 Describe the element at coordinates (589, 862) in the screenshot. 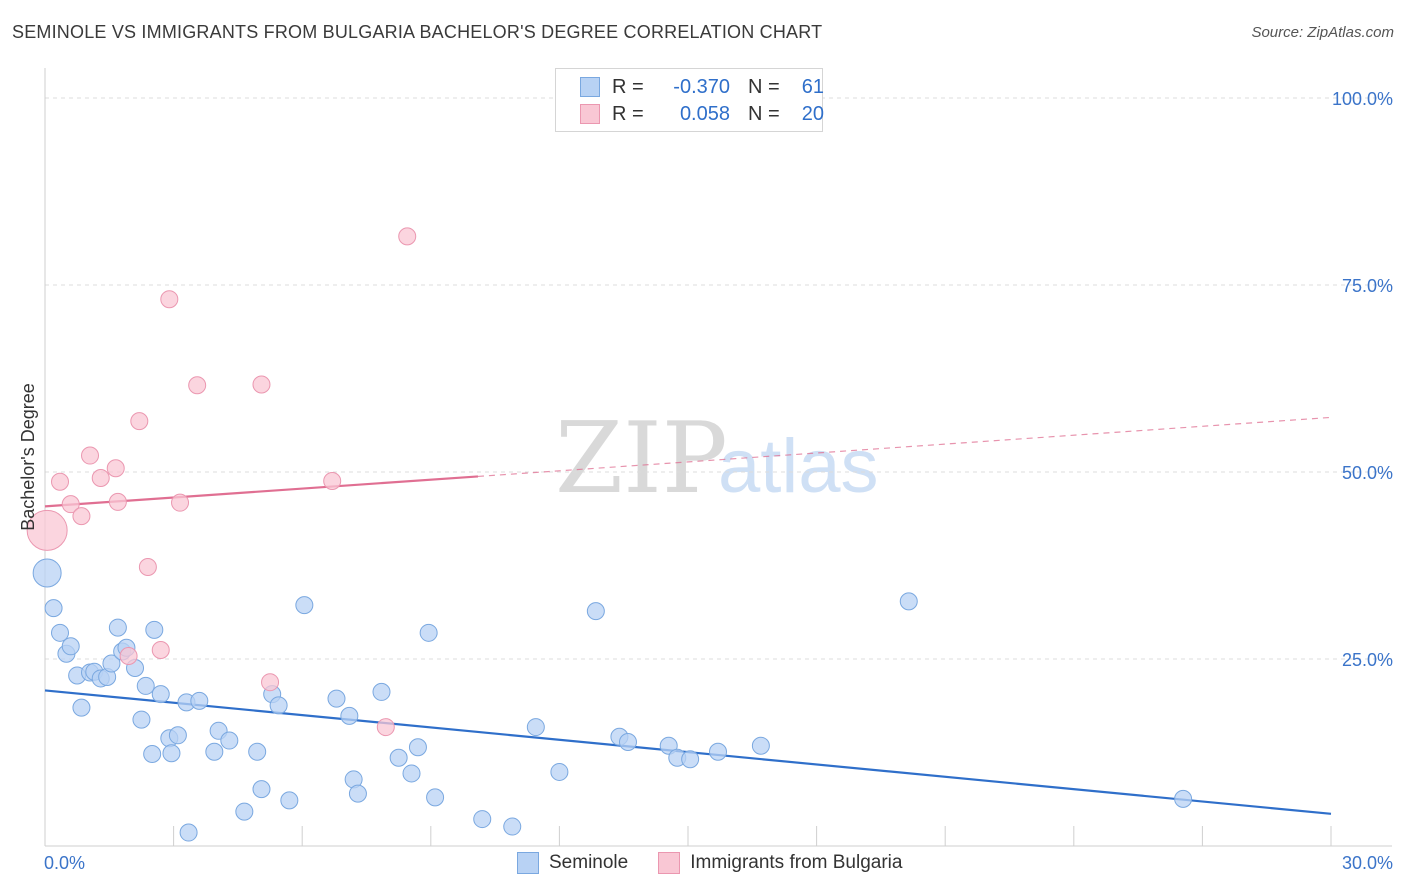

I see `series-label: Seminole` at that location.